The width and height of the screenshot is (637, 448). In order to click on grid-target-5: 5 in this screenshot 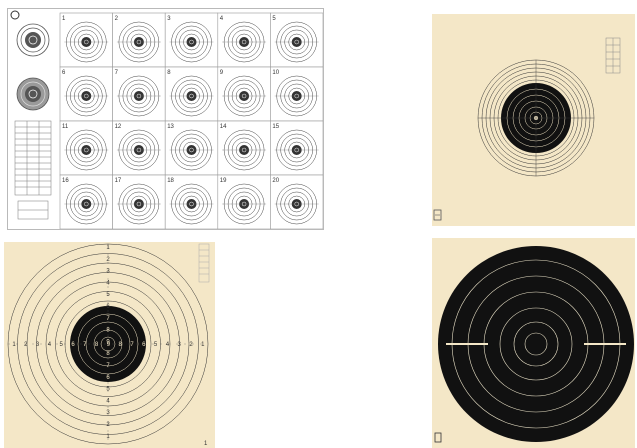, I will do `click(296, 40)`.